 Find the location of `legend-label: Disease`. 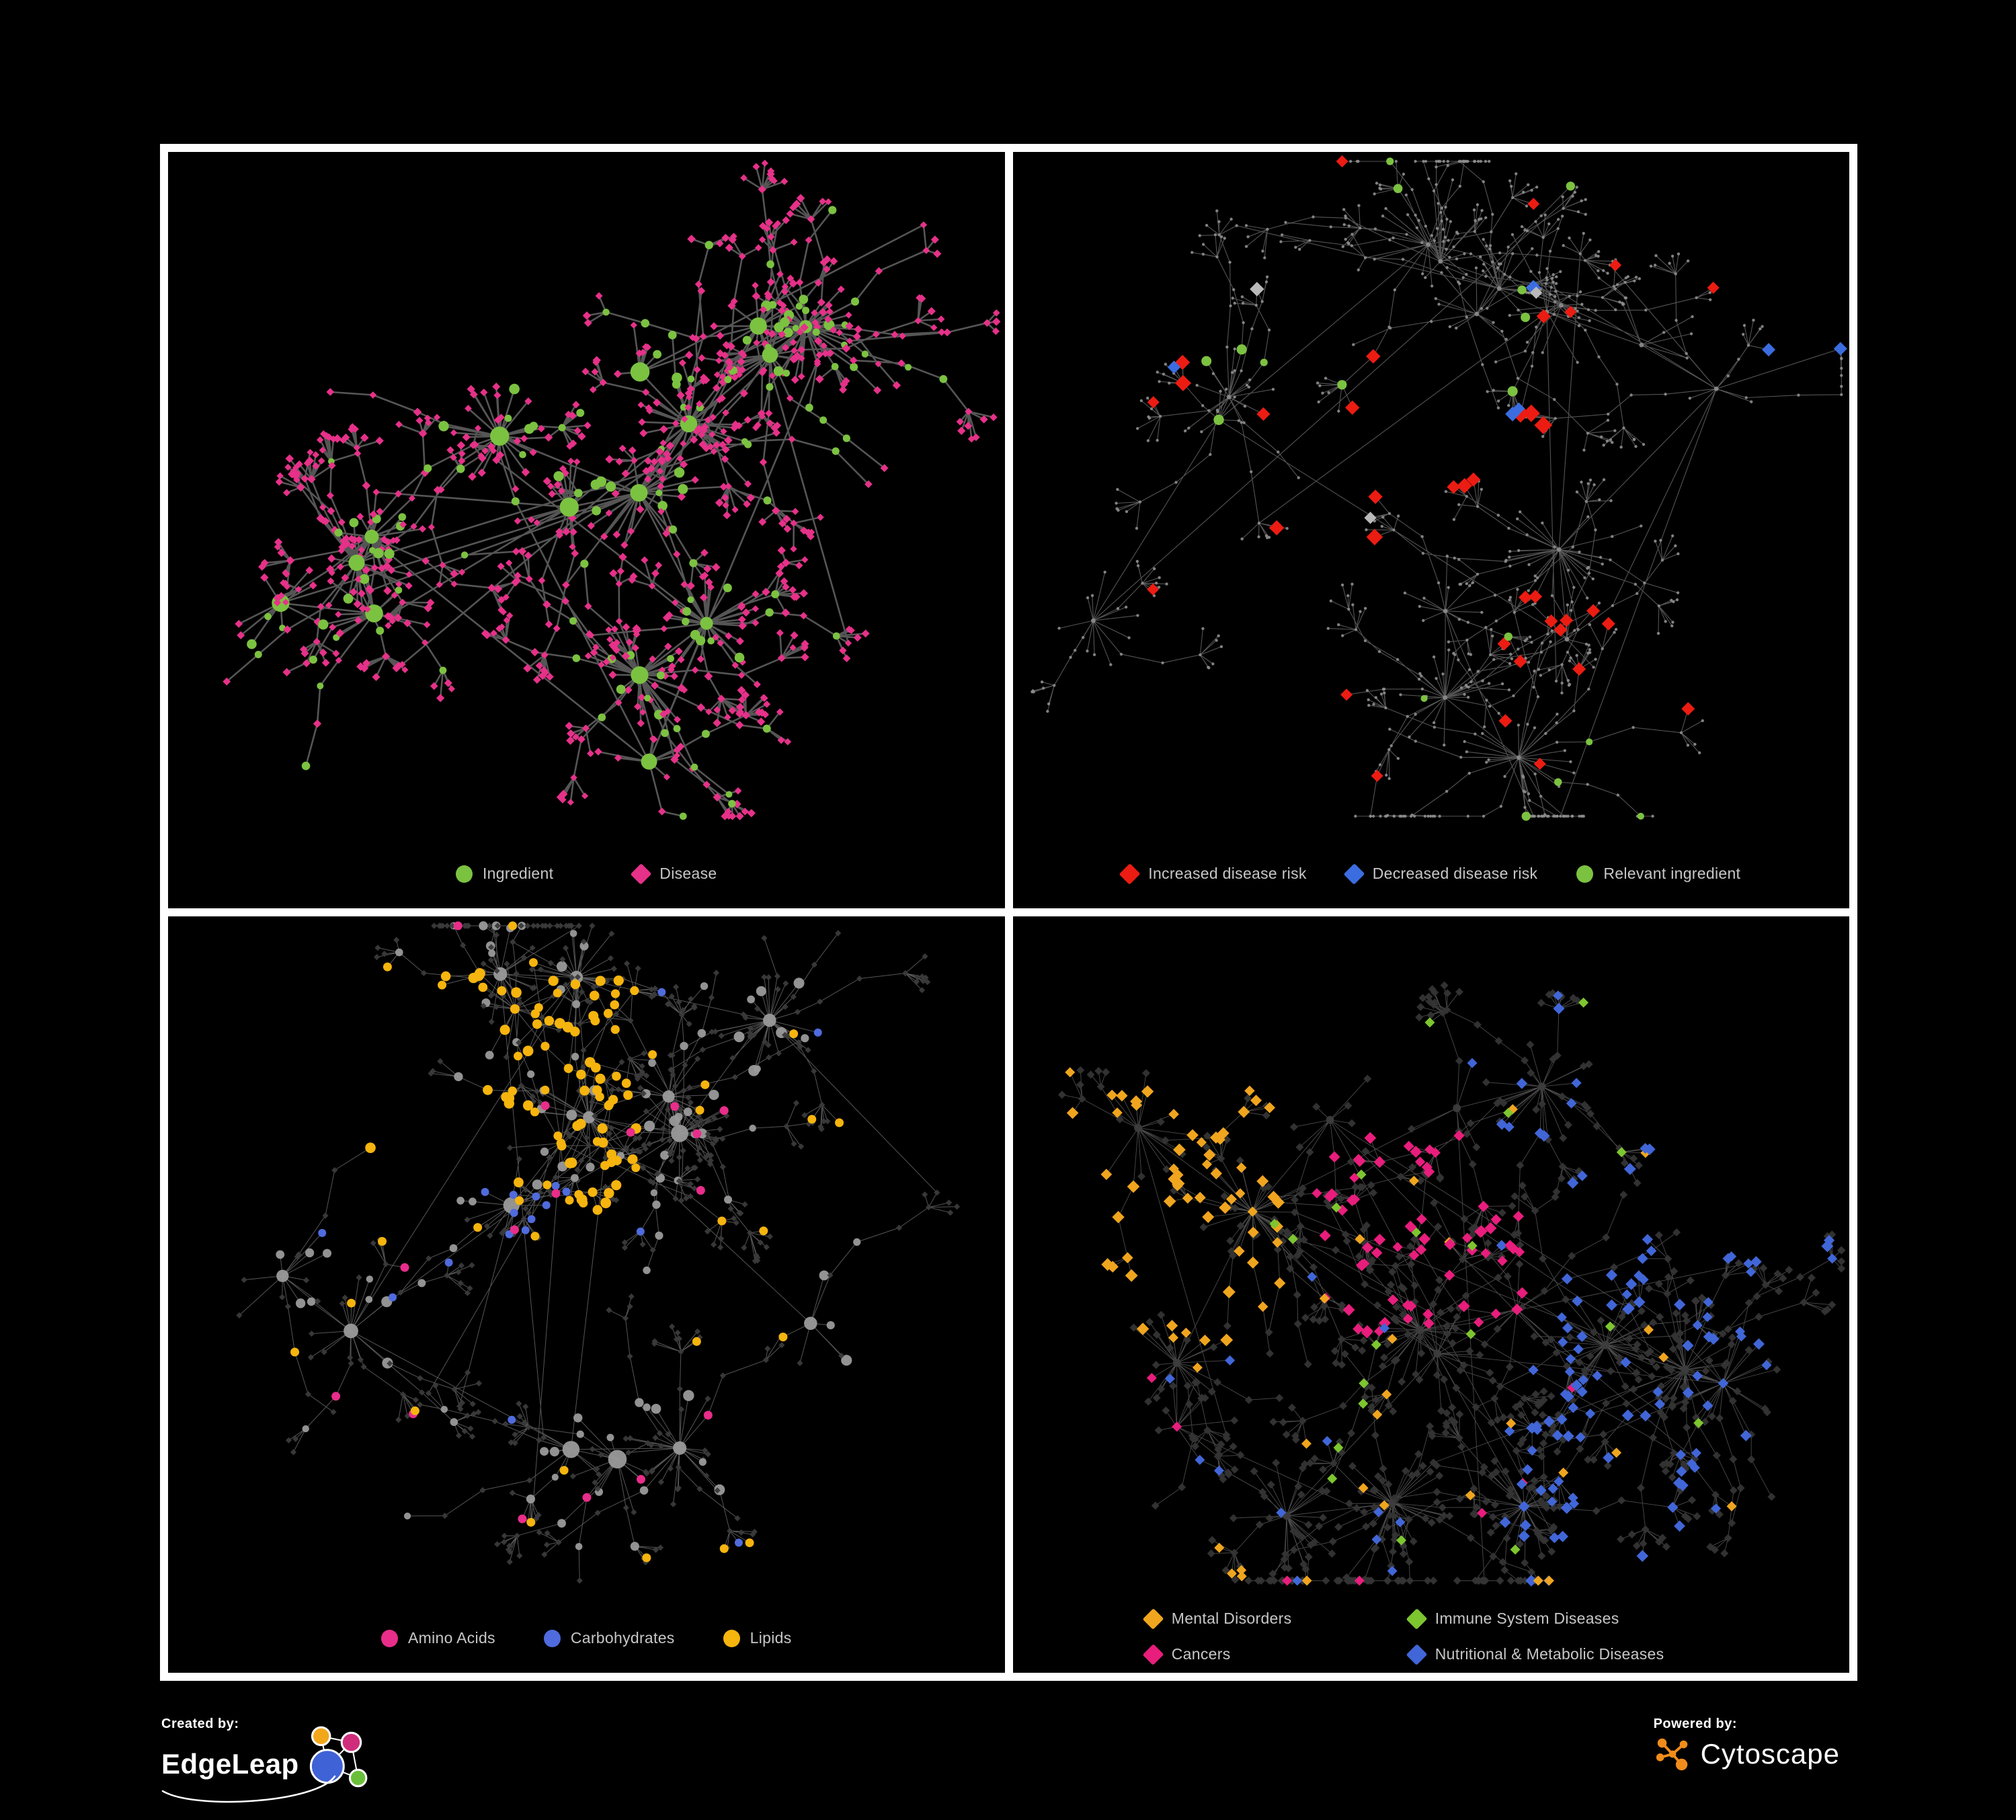

legend-label: Disease is located at coordinates (688, 873).